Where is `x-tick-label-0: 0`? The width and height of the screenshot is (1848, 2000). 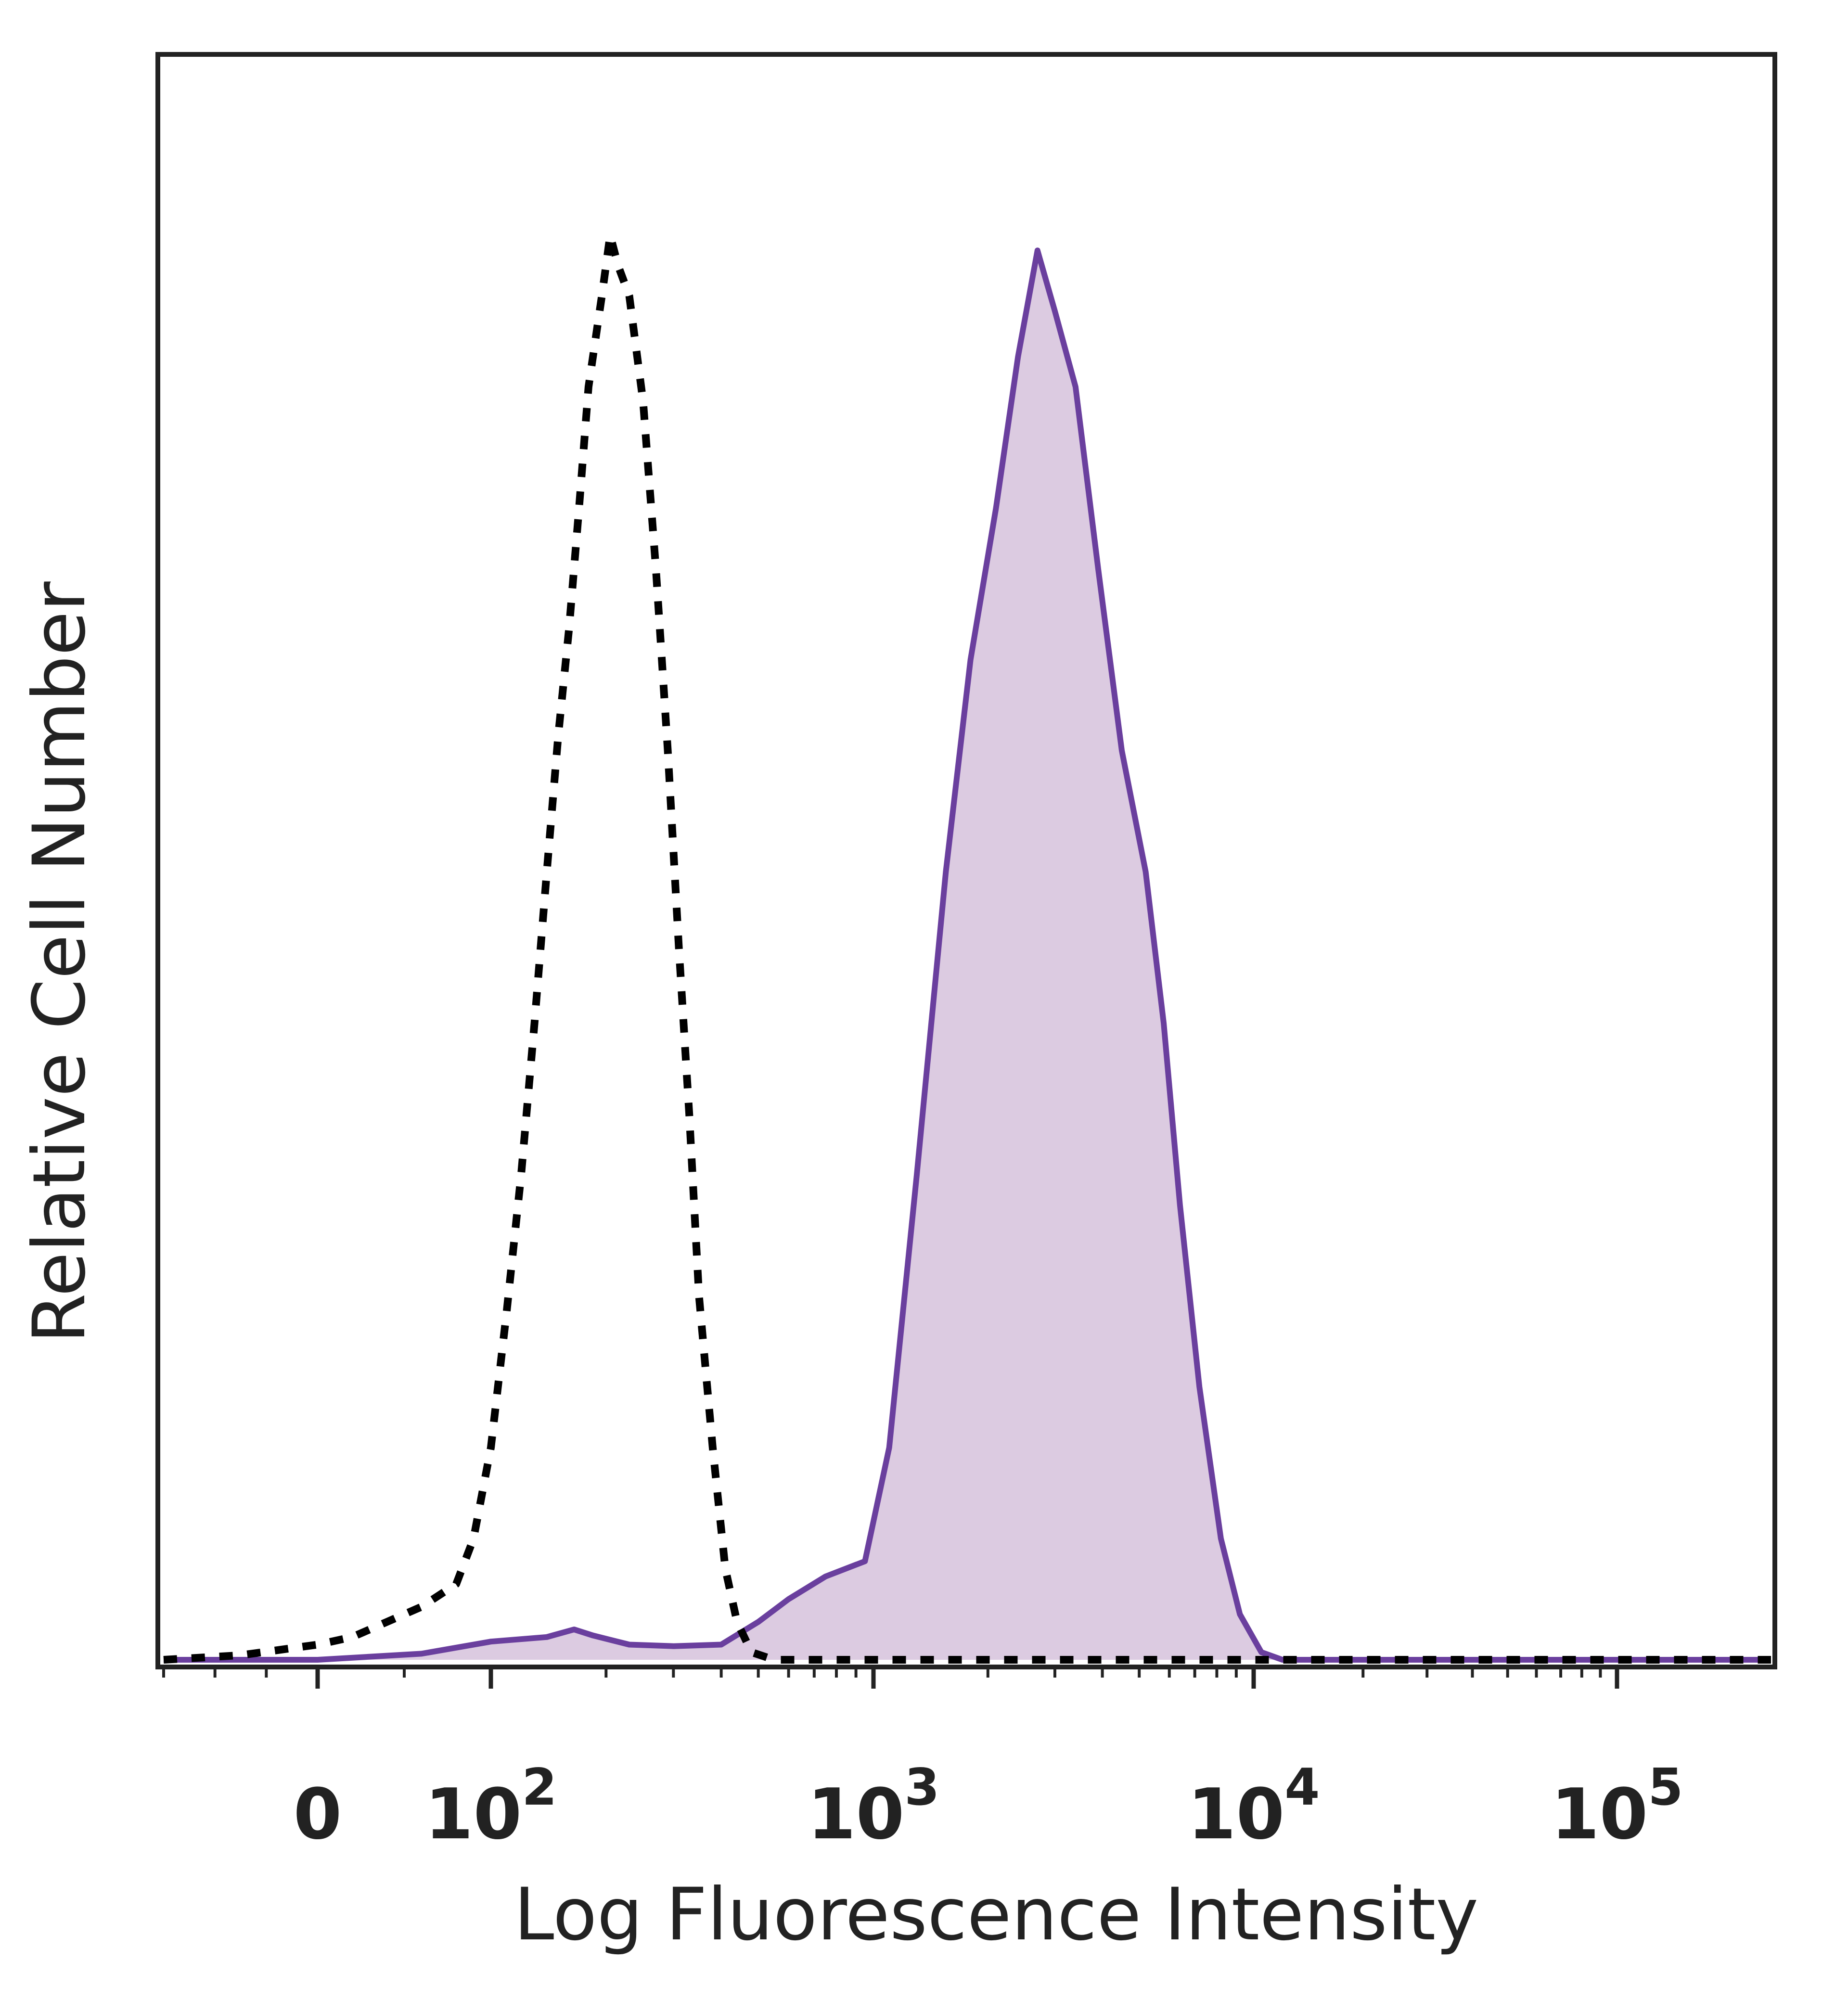
x-tick-label-0: 0 is located at coordinates (318, 1814).